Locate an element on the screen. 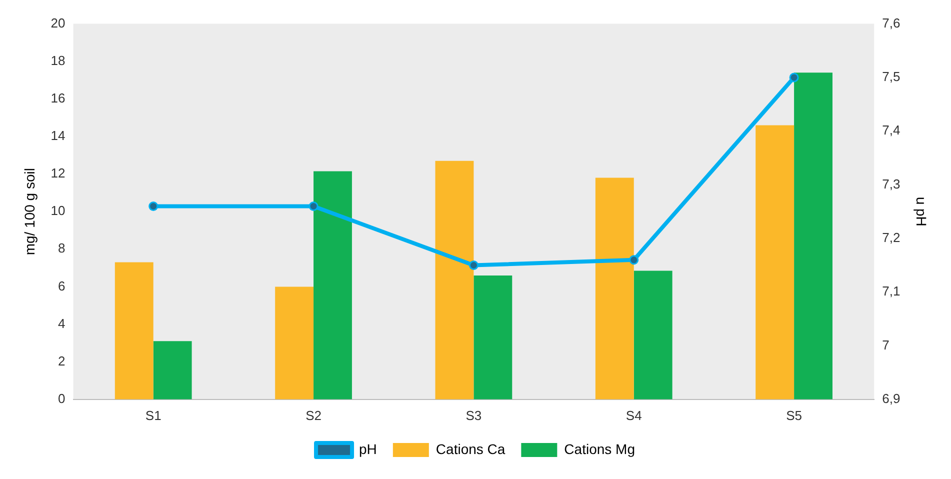  y-tick-label: 16 is located at coordinates (58, 98).